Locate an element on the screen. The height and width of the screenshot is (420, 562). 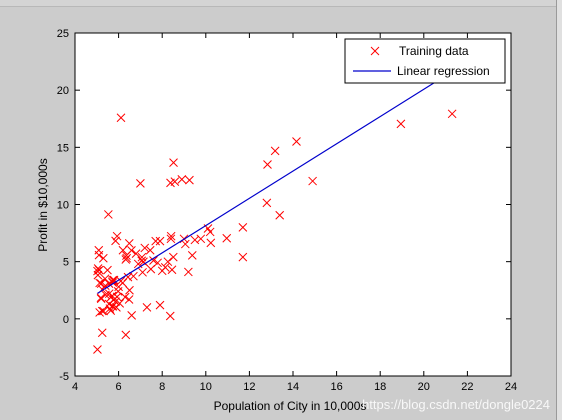
legend: Training data Linear regression is located at coordinates (425, 61).